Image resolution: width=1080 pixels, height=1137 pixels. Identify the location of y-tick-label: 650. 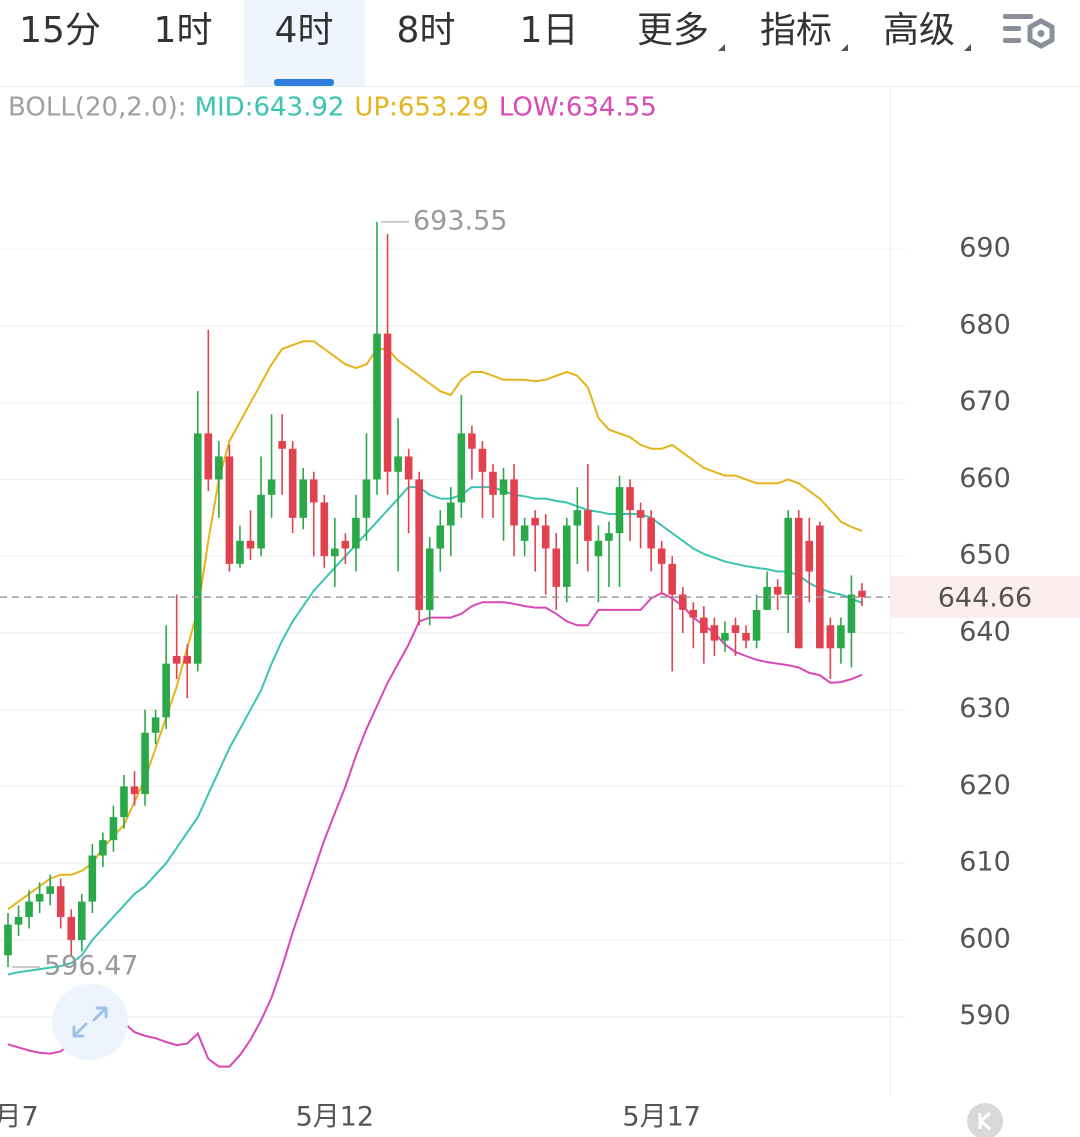
(985, 555).